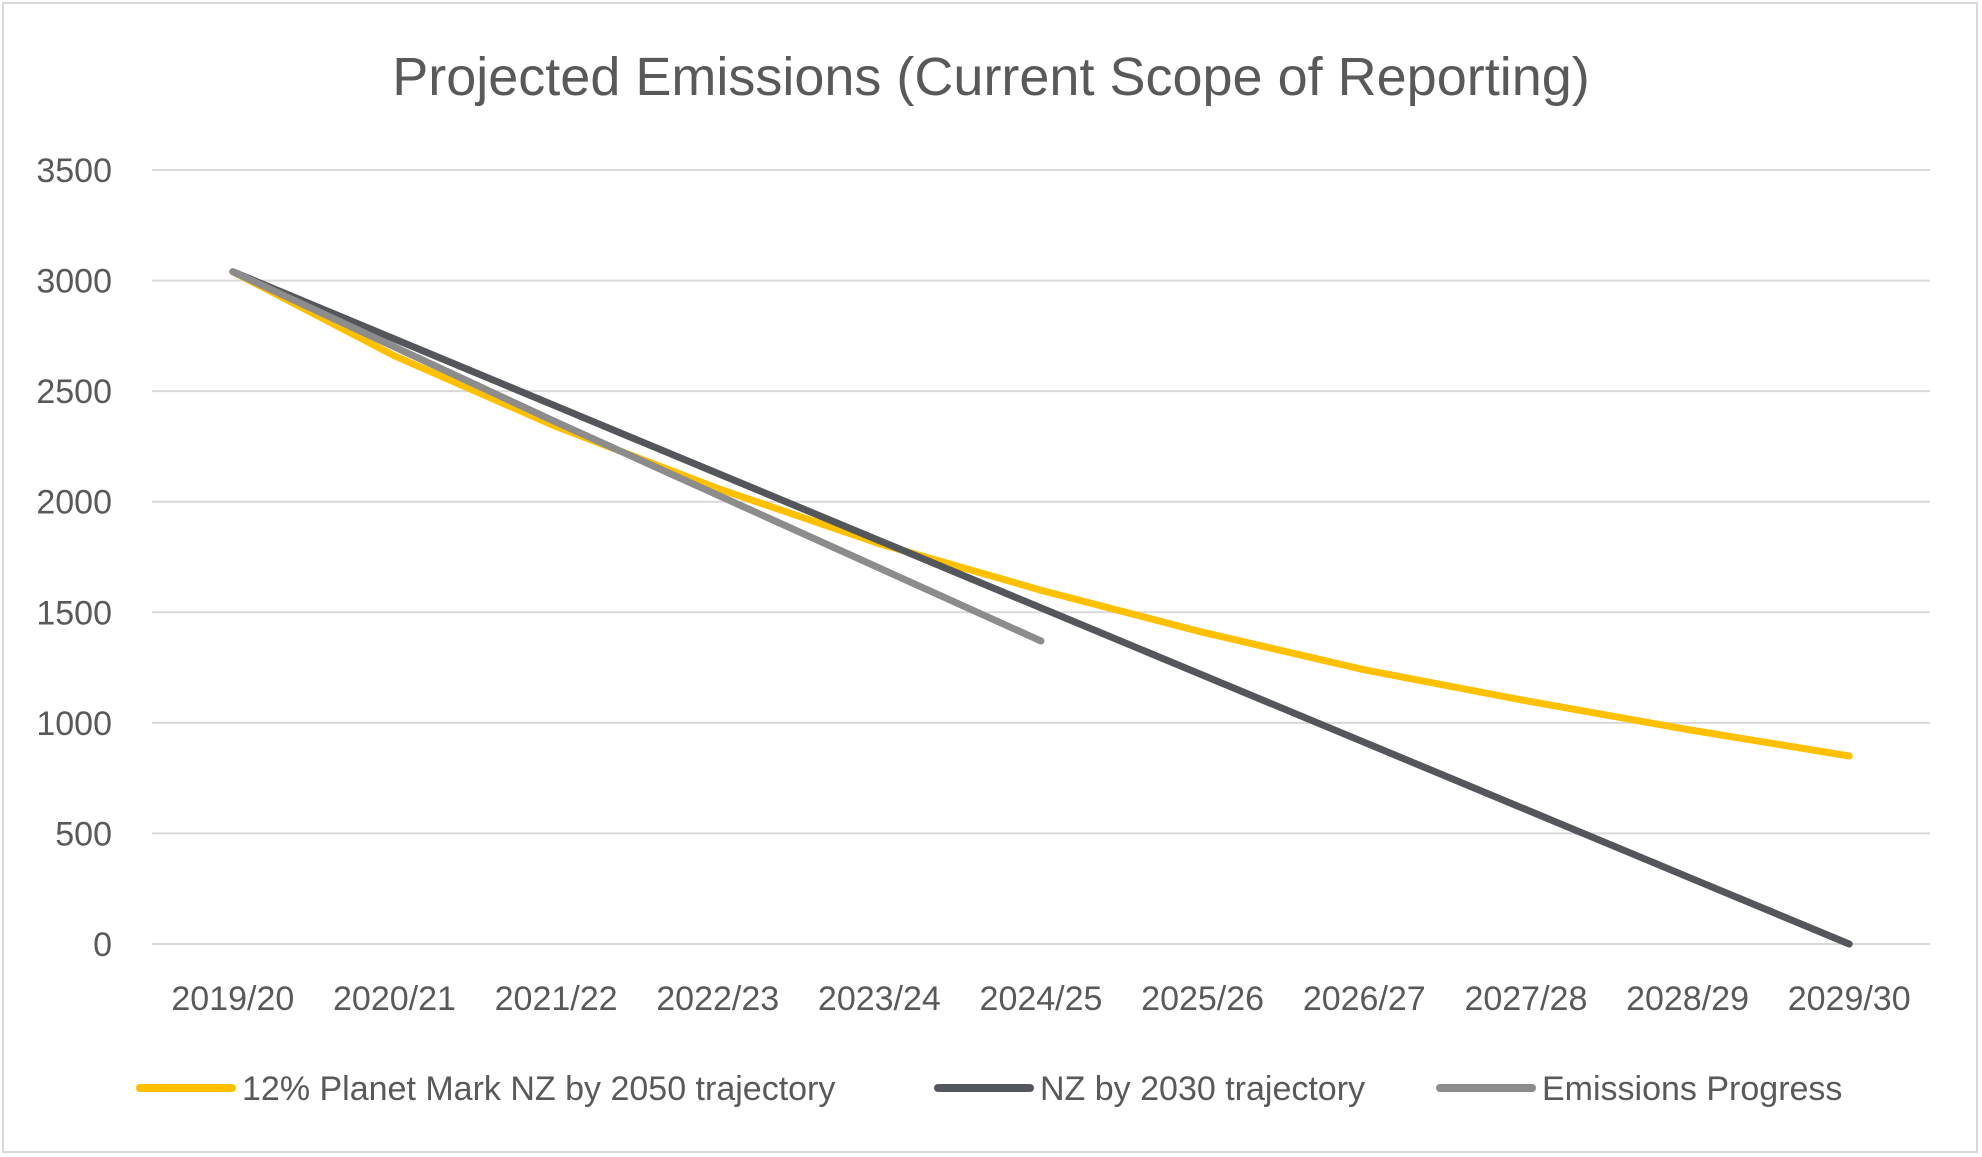  Describe the element at coordinates (83, 834) in the screenshot. I see `y-tick-label: 500` at that location.